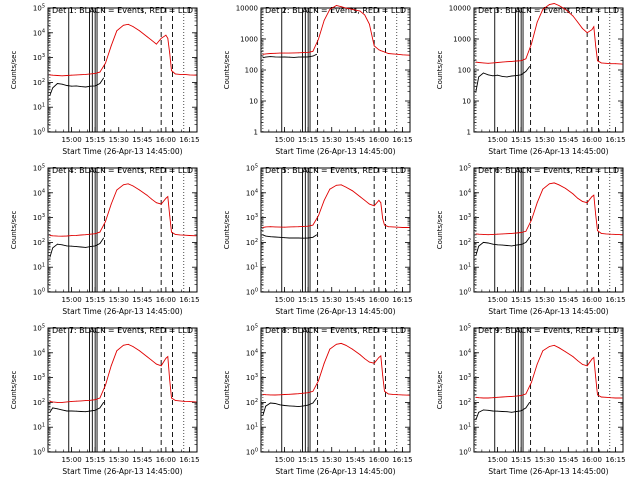 The width and height of the screenshot is (640, 480). Describe the element at coordinates (460, 9) in the screenshot. I see `y-tick-label: 10000` at that location.